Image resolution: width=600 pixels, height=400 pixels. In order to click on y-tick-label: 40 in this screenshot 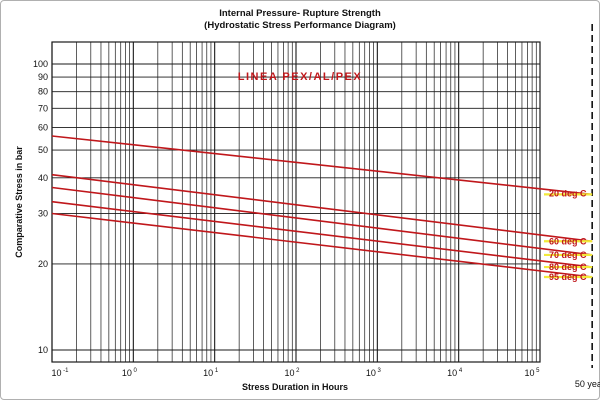, I will do `click(43, 178)`.